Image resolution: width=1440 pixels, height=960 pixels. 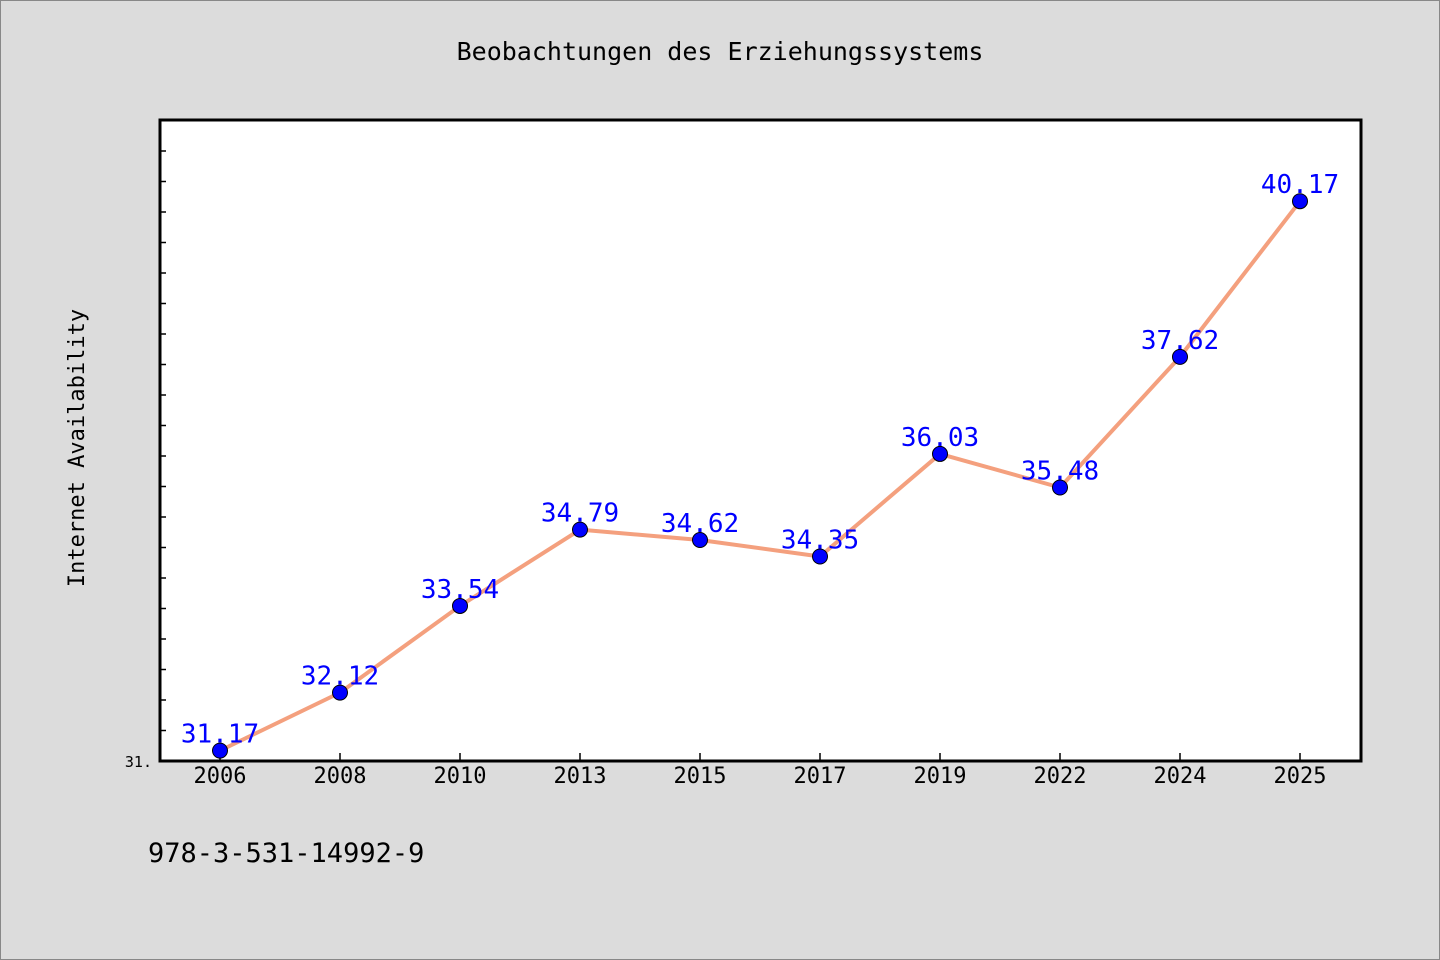 What do you see at coordinates (1060, 472) in the screenshot?
I see `data-label: 35.48` at bounding box center [1060, 472].